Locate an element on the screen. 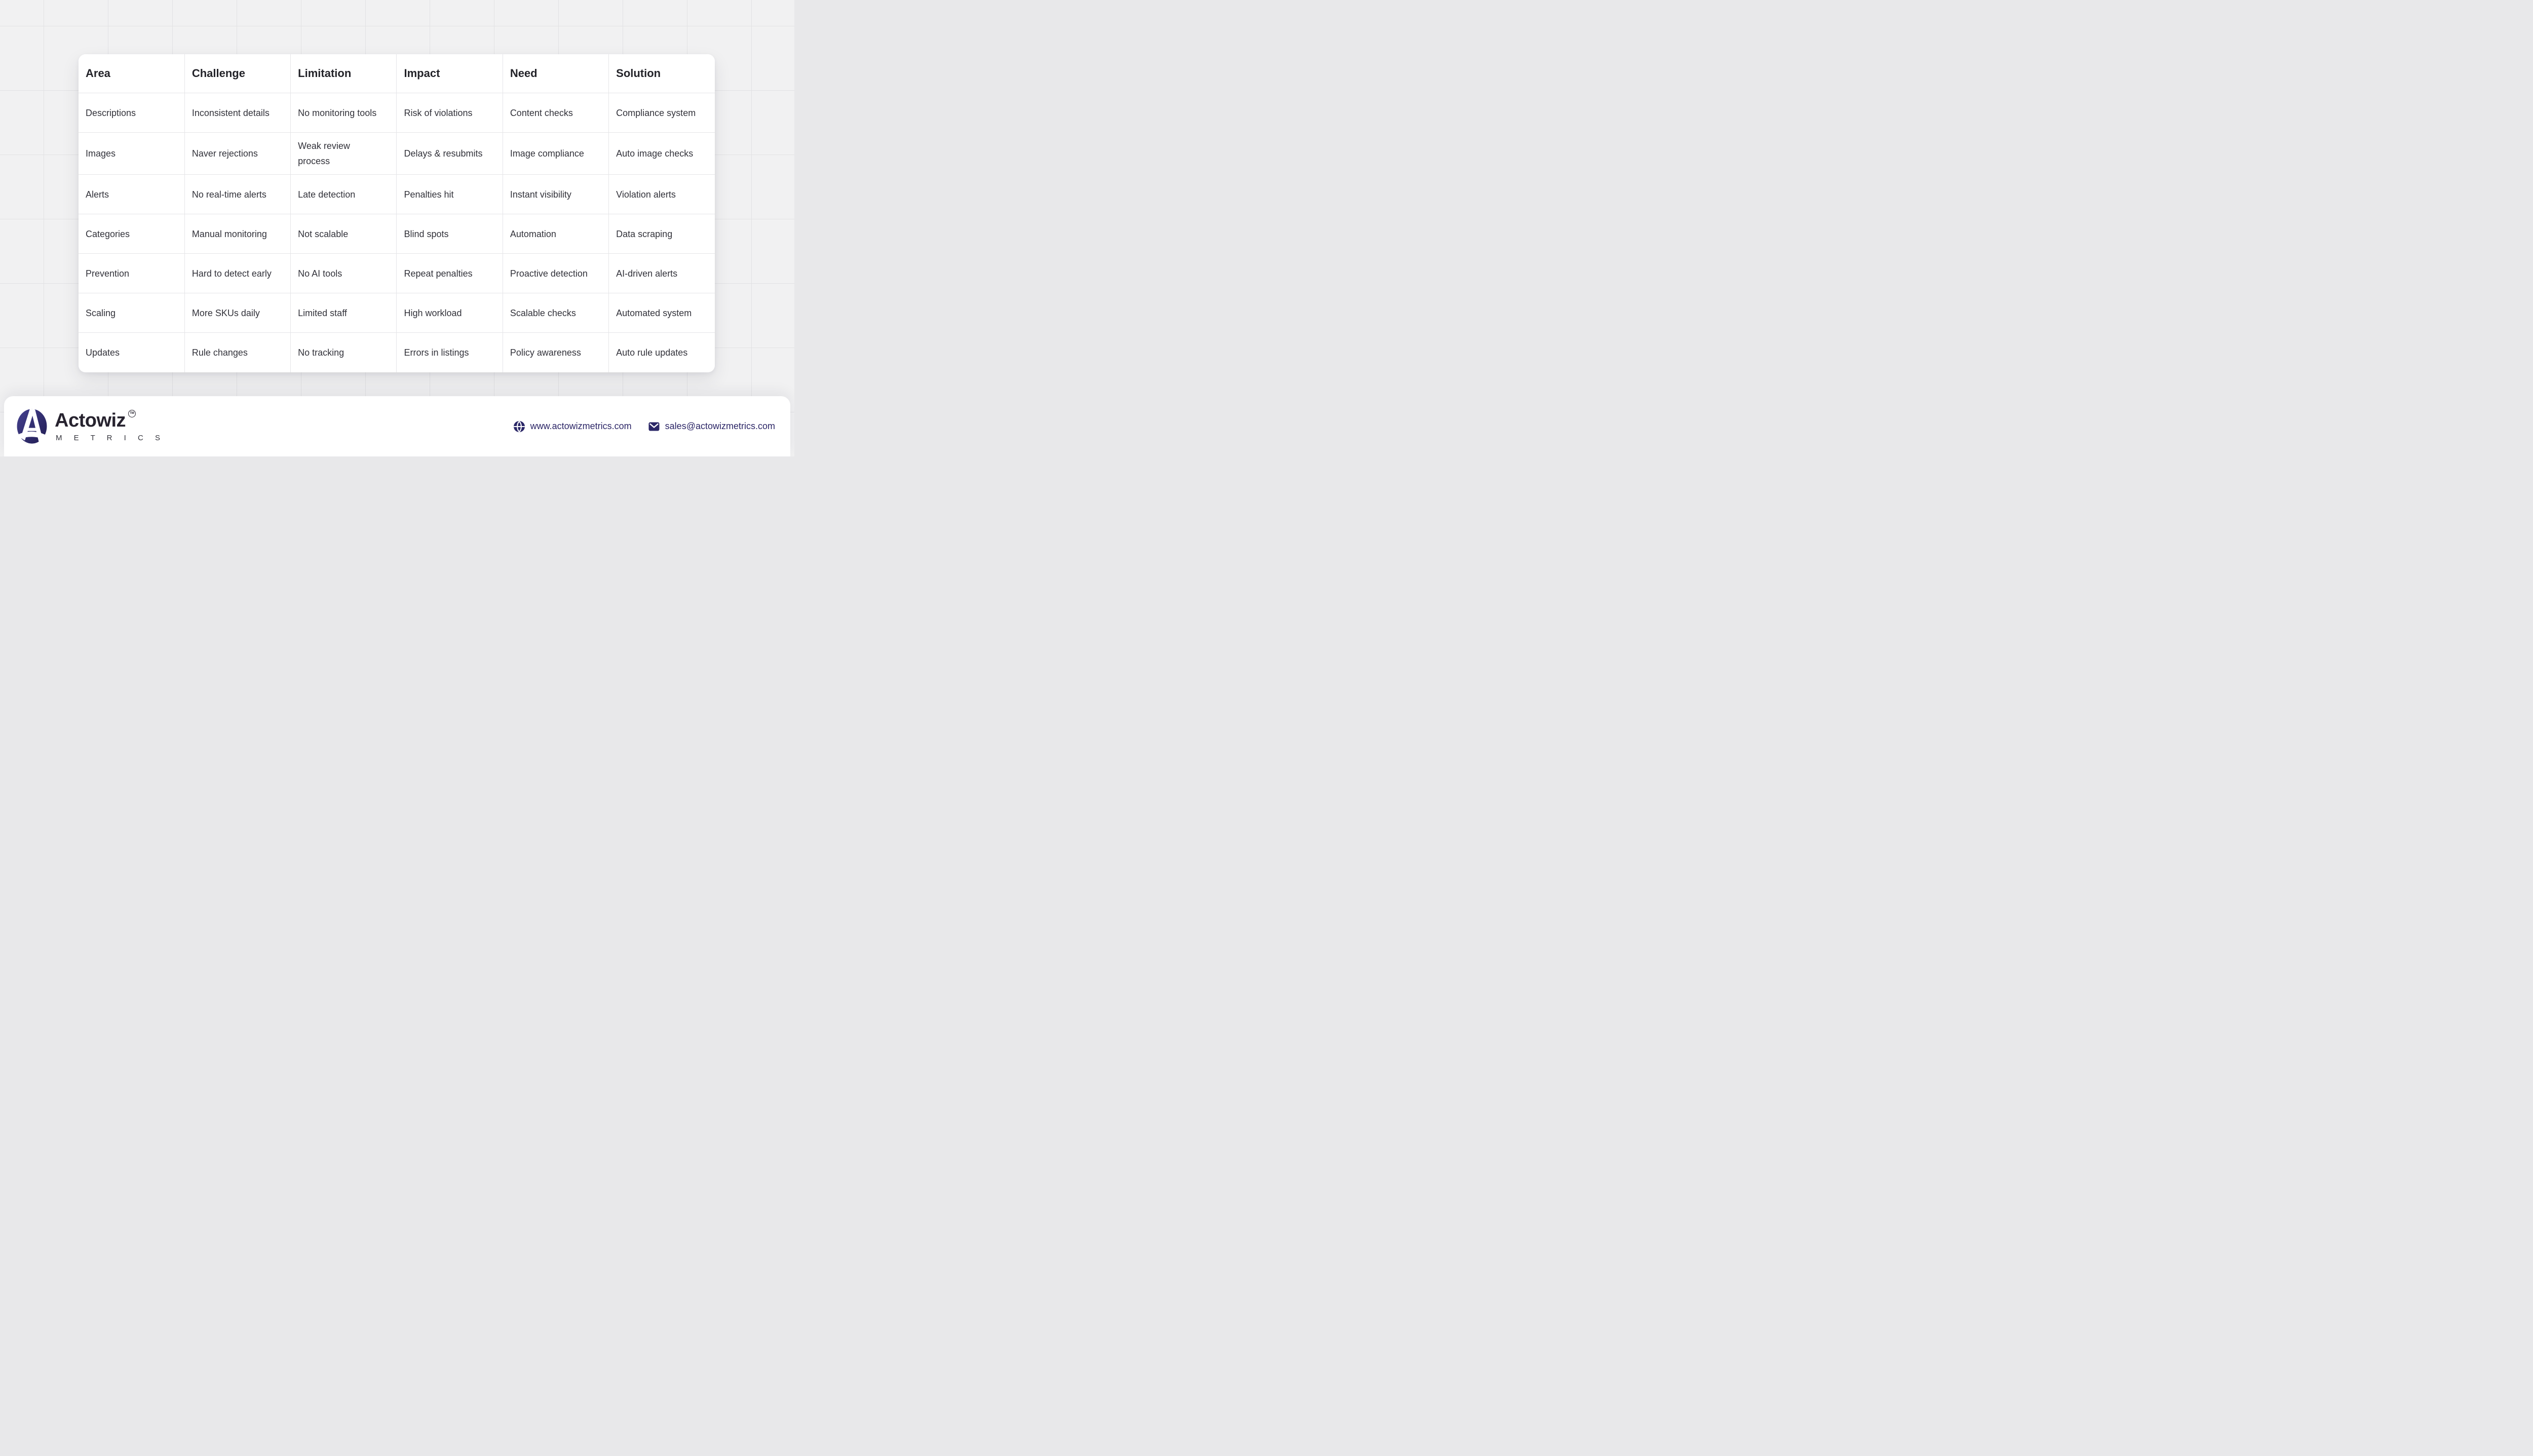 The height and width of the screenshot is (1456, 2533). table-cell: Risk of violations is located at coordinates (449, 113).